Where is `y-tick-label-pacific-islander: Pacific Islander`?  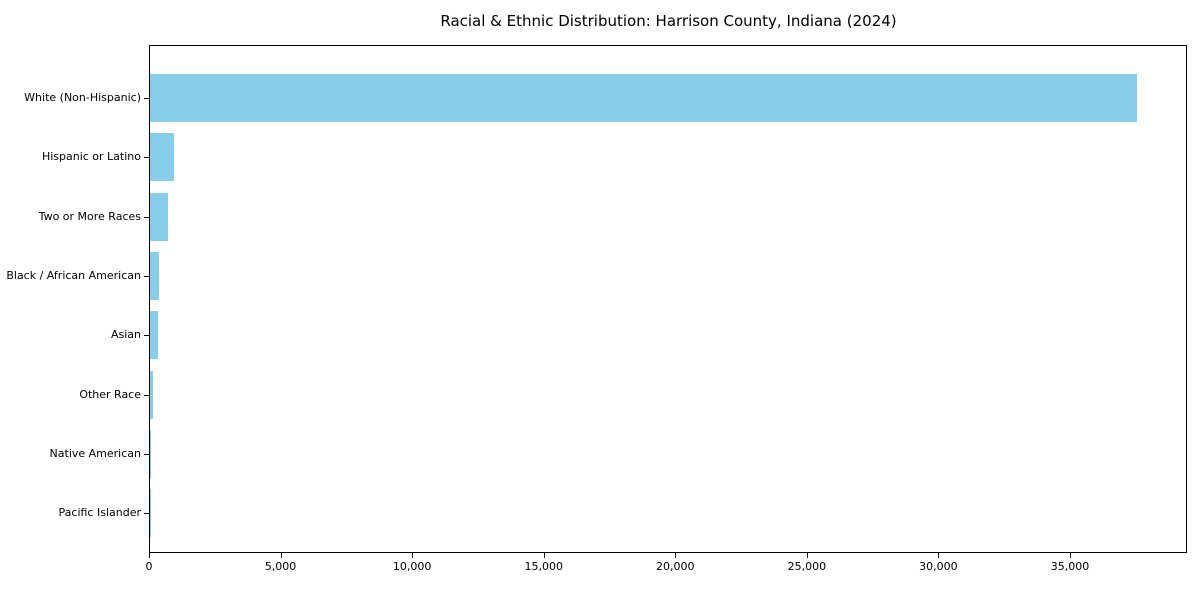 y-tick-label-pacific-islander: Pacific Islander is located at coordinates (99, 513).